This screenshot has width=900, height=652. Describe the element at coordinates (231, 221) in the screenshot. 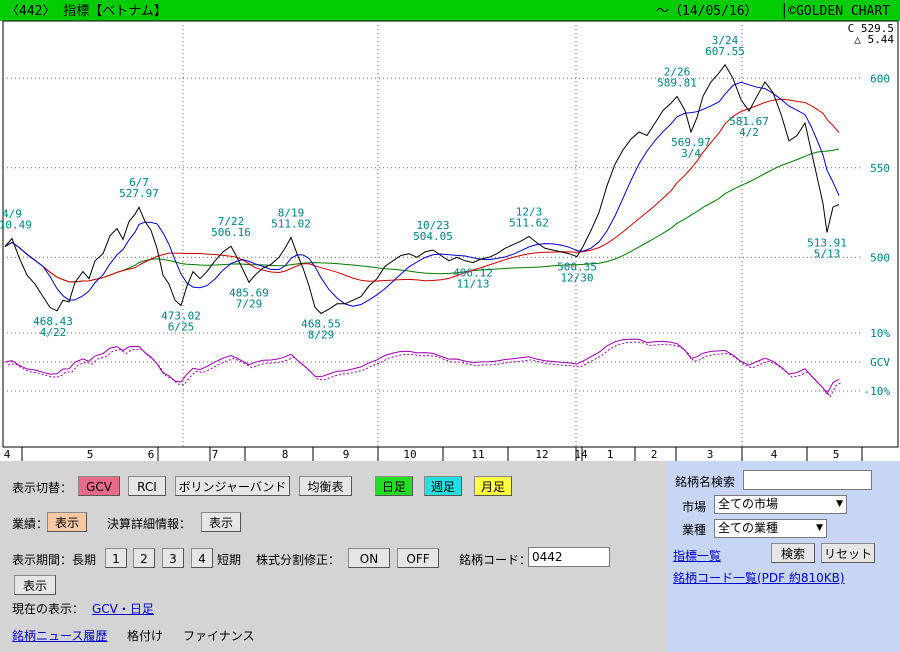

I see `annotation-date: 7/22` at that location.